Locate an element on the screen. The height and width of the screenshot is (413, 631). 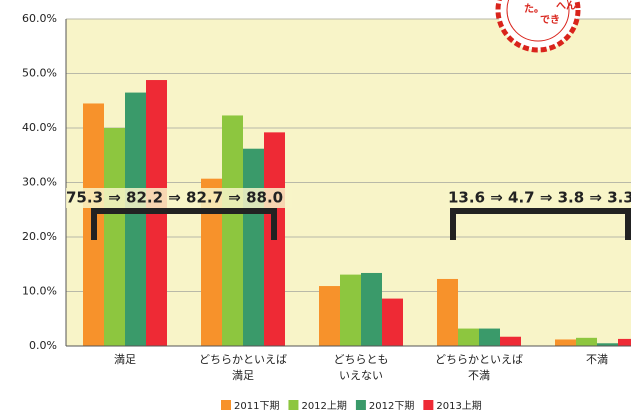
y-tick-label: 20.0% is located at coordinates (39, 236).